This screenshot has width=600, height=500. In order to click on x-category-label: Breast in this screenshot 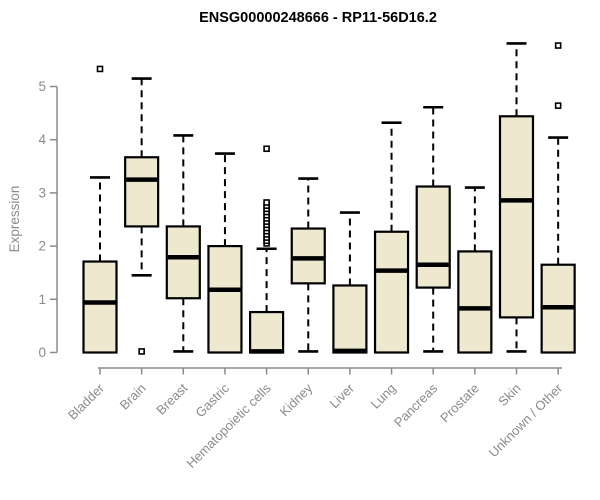, I will do `click(171, 398)`.